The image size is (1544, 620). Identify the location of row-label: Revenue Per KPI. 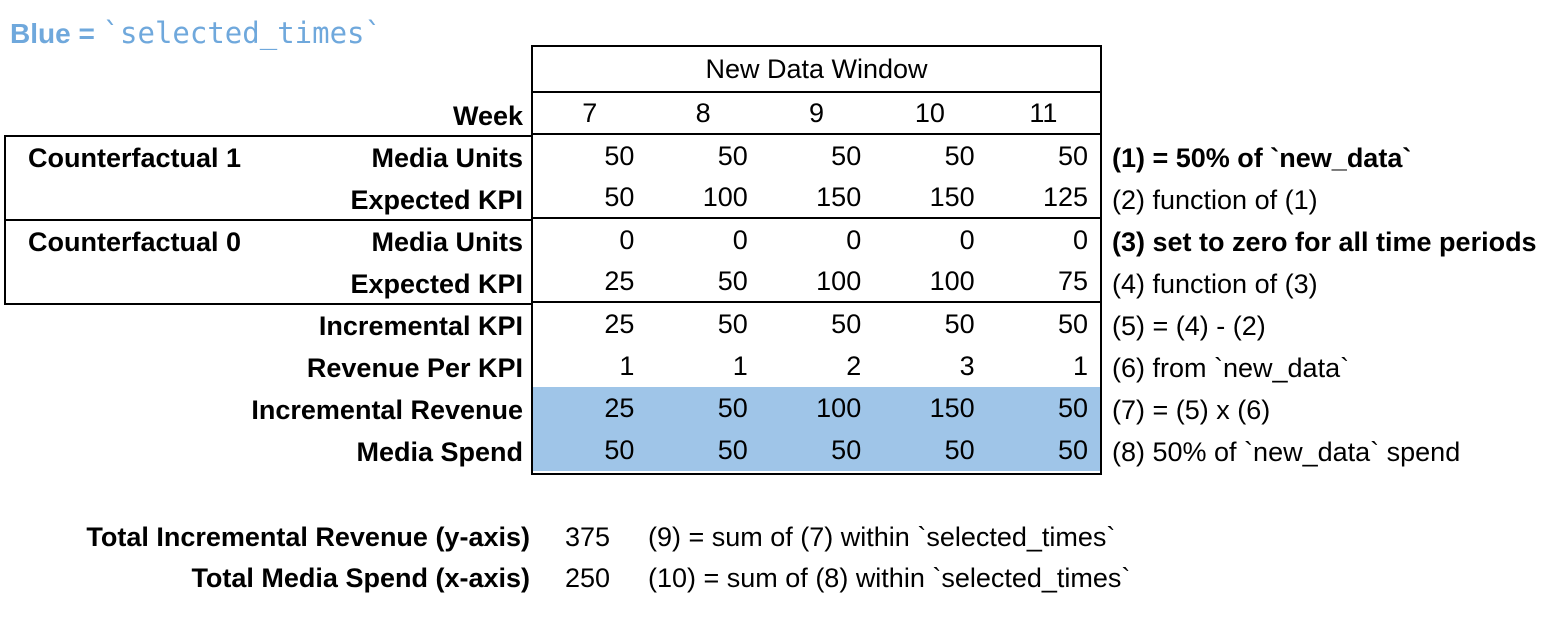
(414, 368).